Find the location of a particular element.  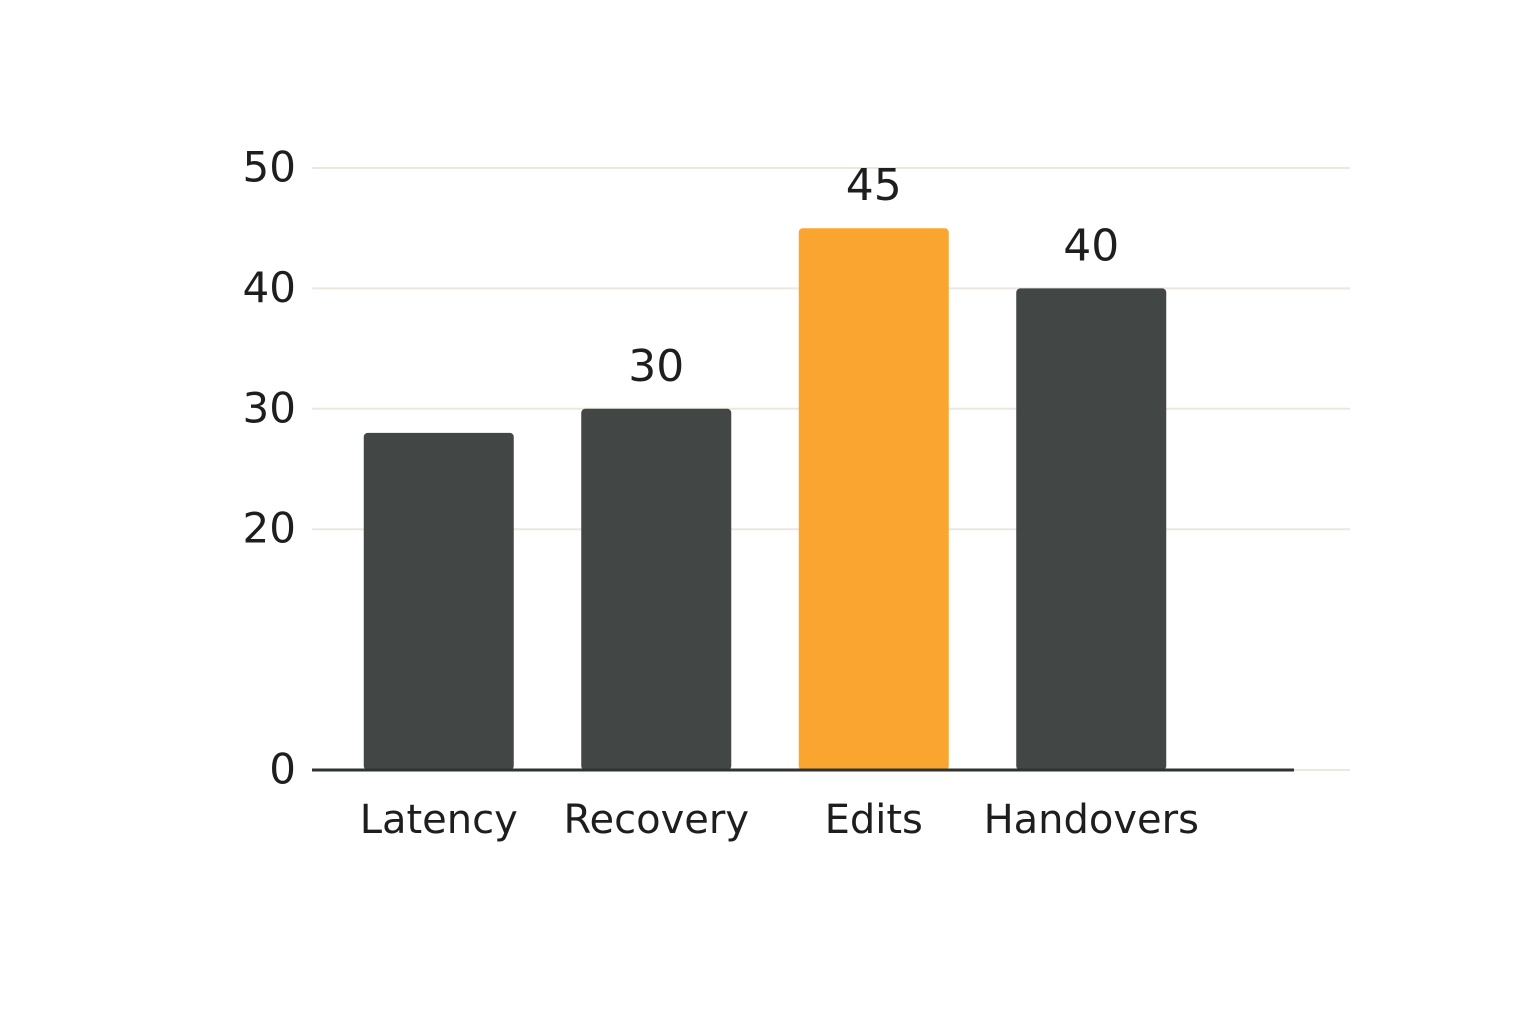

x-tick-label: Handovers is located at coordinates (1091, 820).